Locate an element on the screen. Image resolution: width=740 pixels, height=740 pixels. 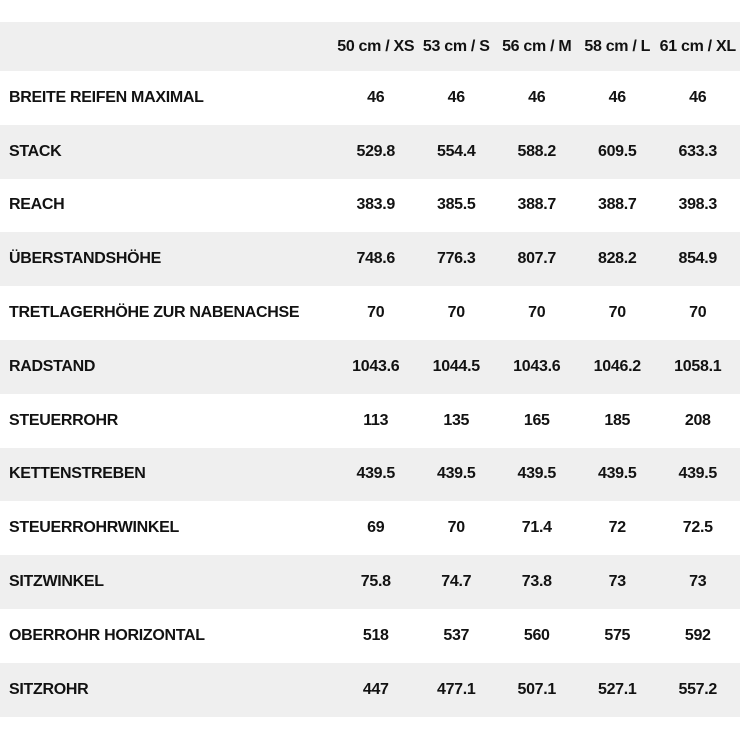
table-row: REACH 383.9 385.5 388.7 388.7 398.3 is located at coordinates (370, 205).